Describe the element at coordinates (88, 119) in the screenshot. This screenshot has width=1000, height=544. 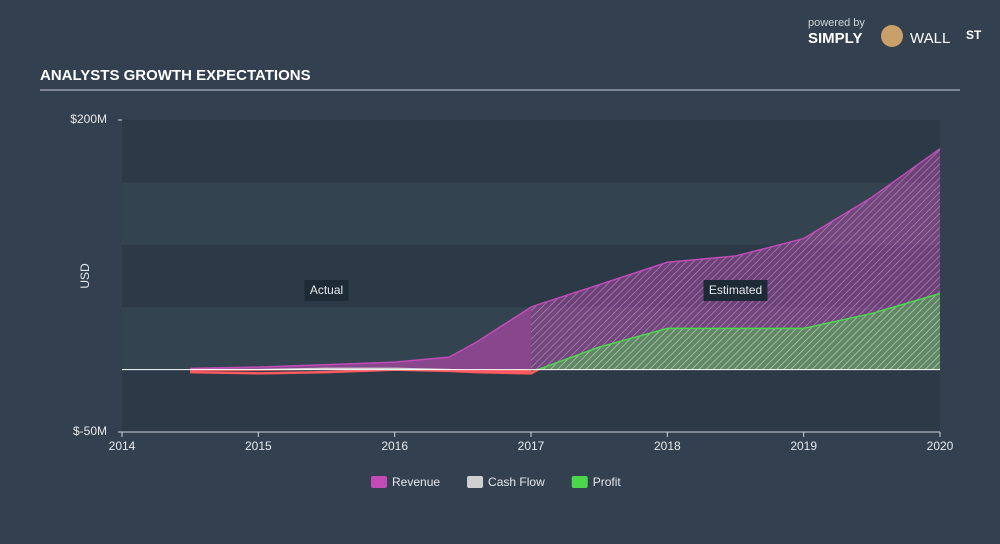
I see `y-tick-label: $200M` at that location.